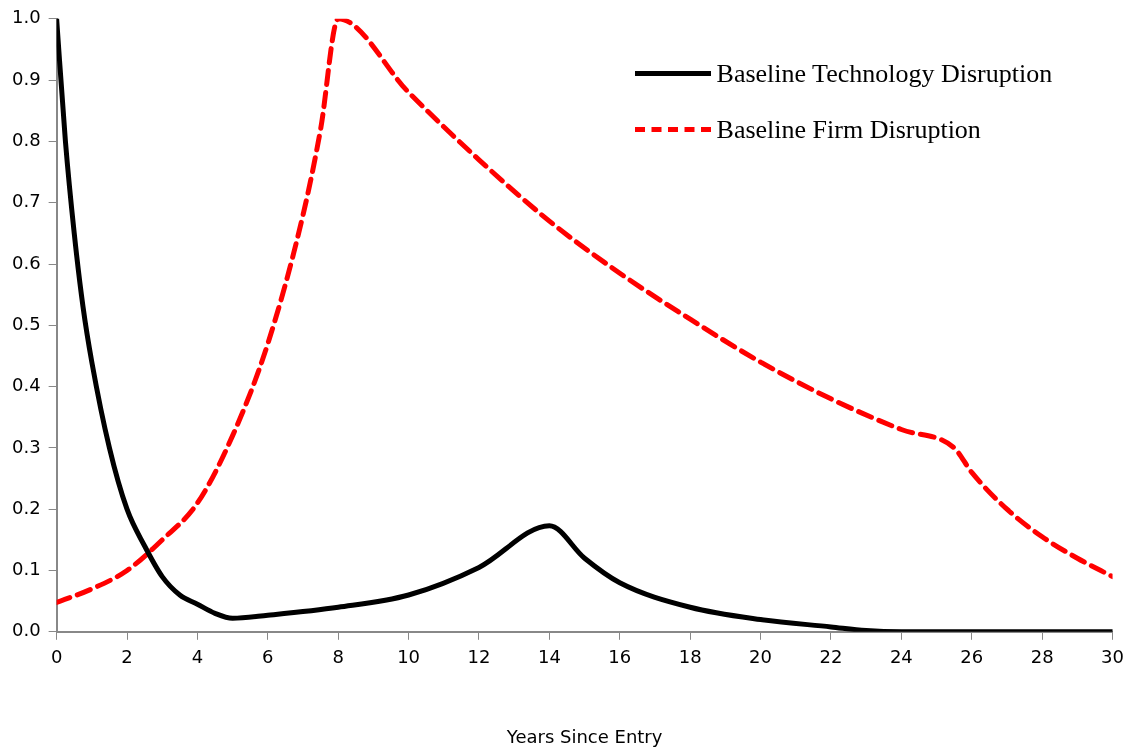 The height and width of the screenshot is (753, 1132). I want to click on x-tick-label: 16, so click(620, 657).